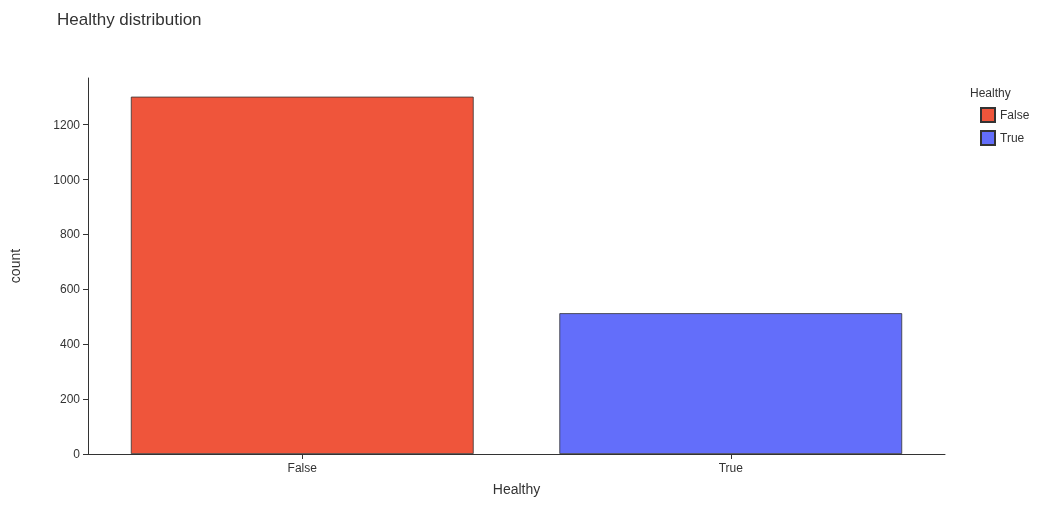  What do you see at coordinates (70, 289) in the screenshot?
I see `y-tick-label: 600` at bounding box center [70, 289].